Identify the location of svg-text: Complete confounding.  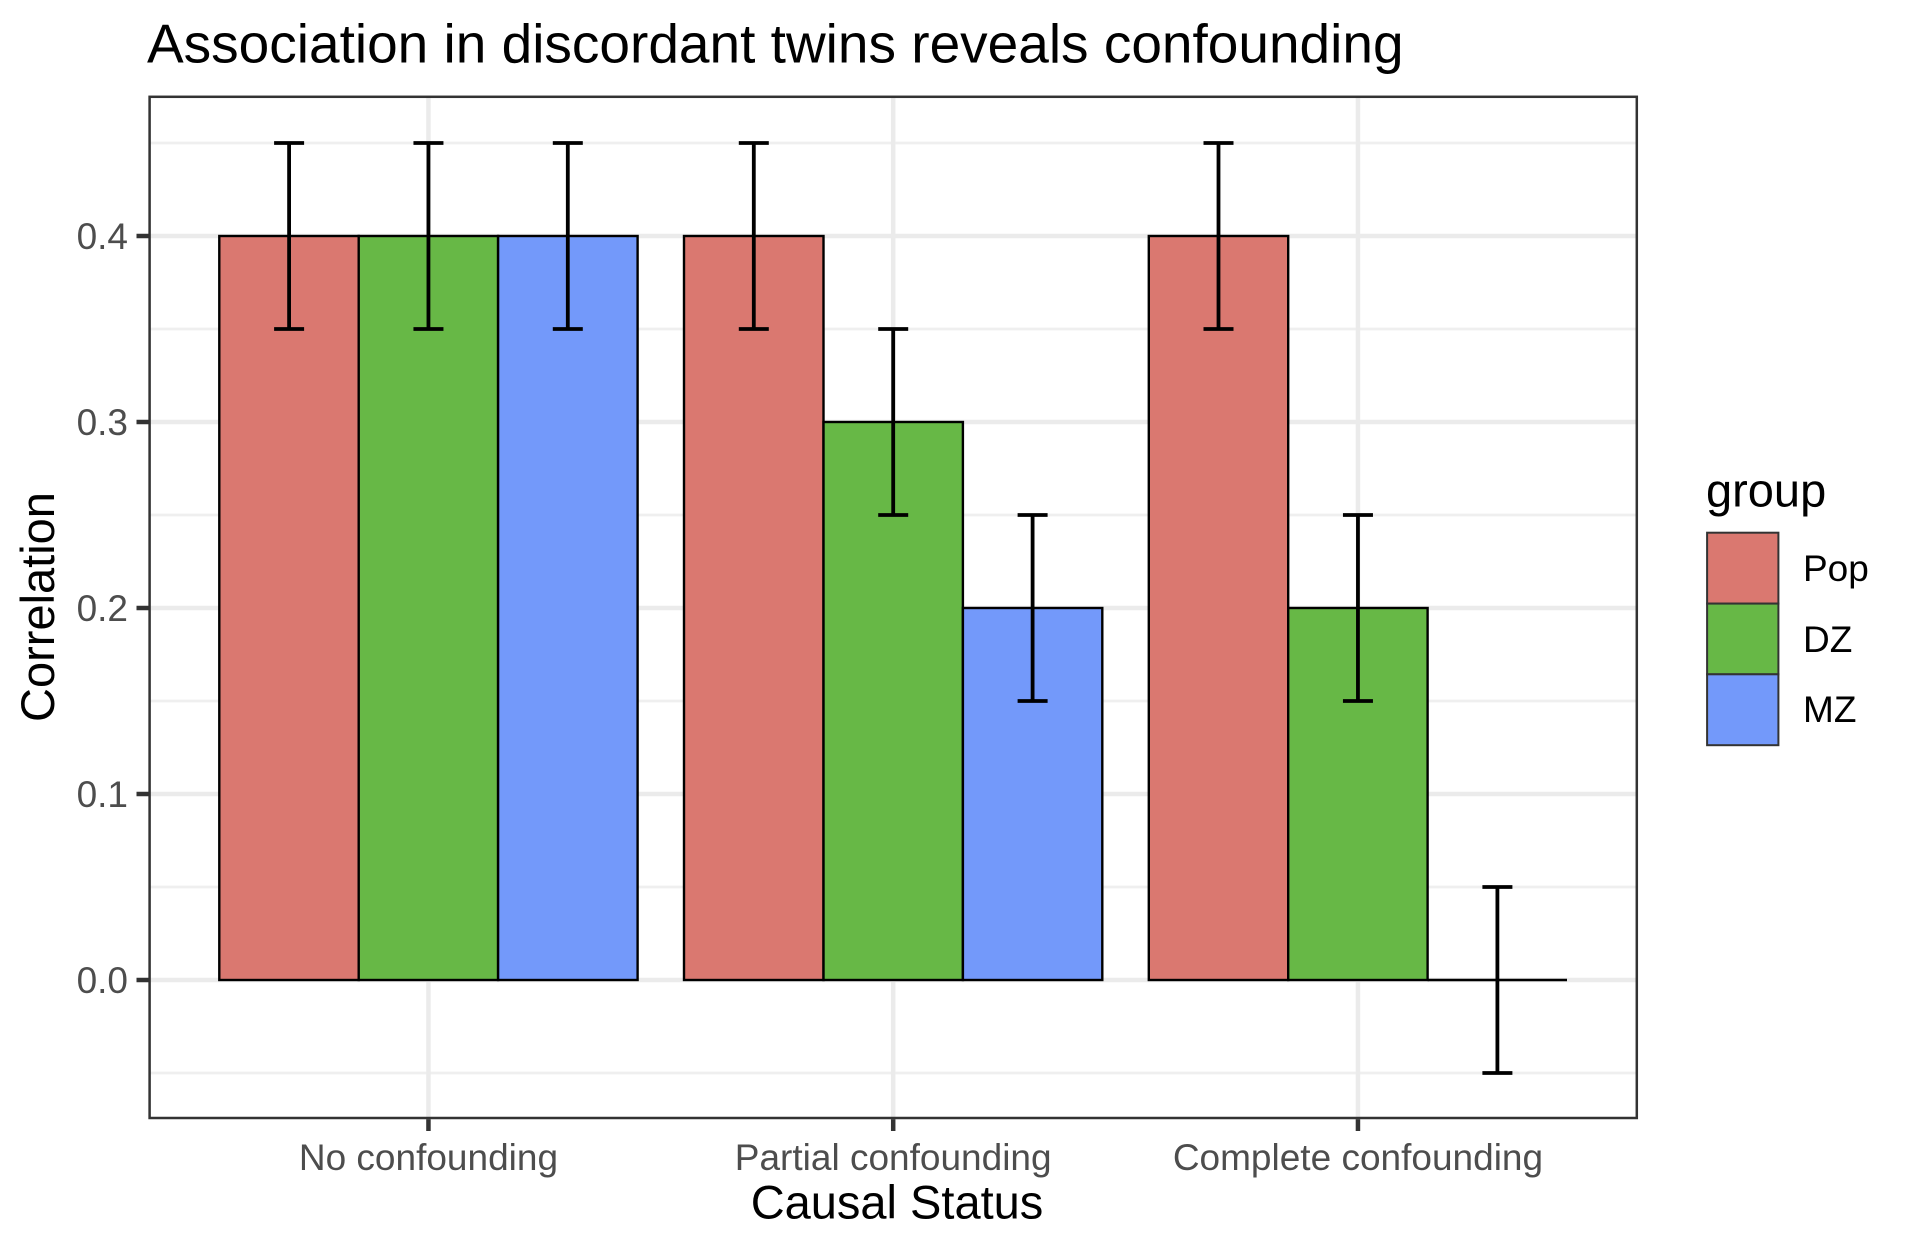
(1358, 1157).